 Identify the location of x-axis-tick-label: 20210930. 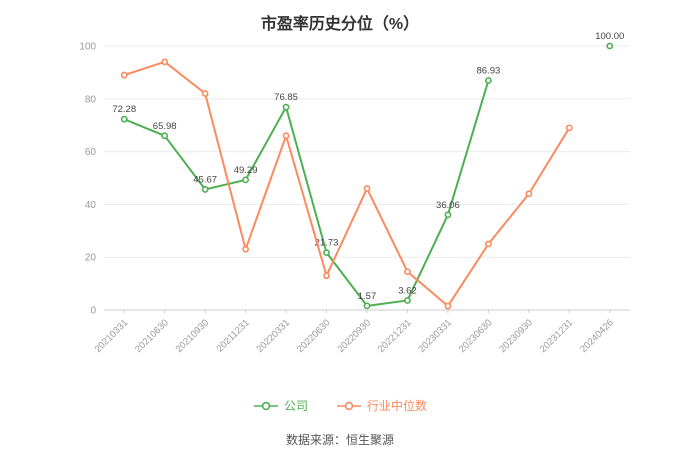
(193, 336).